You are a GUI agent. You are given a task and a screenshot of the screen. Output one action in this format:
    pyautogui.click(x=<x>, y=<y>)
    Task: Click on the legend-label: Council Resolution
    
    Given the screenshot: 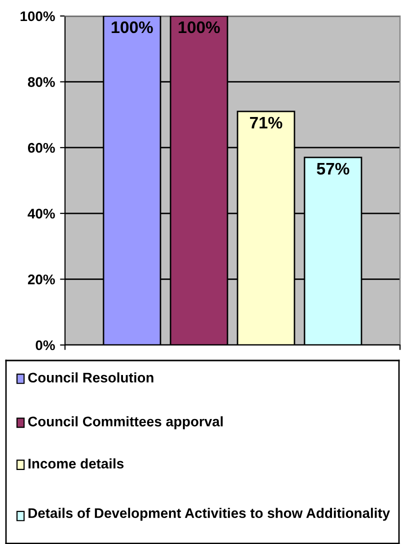 What is the action you would take?
    pyautogui.click(x=91, y=377)
    